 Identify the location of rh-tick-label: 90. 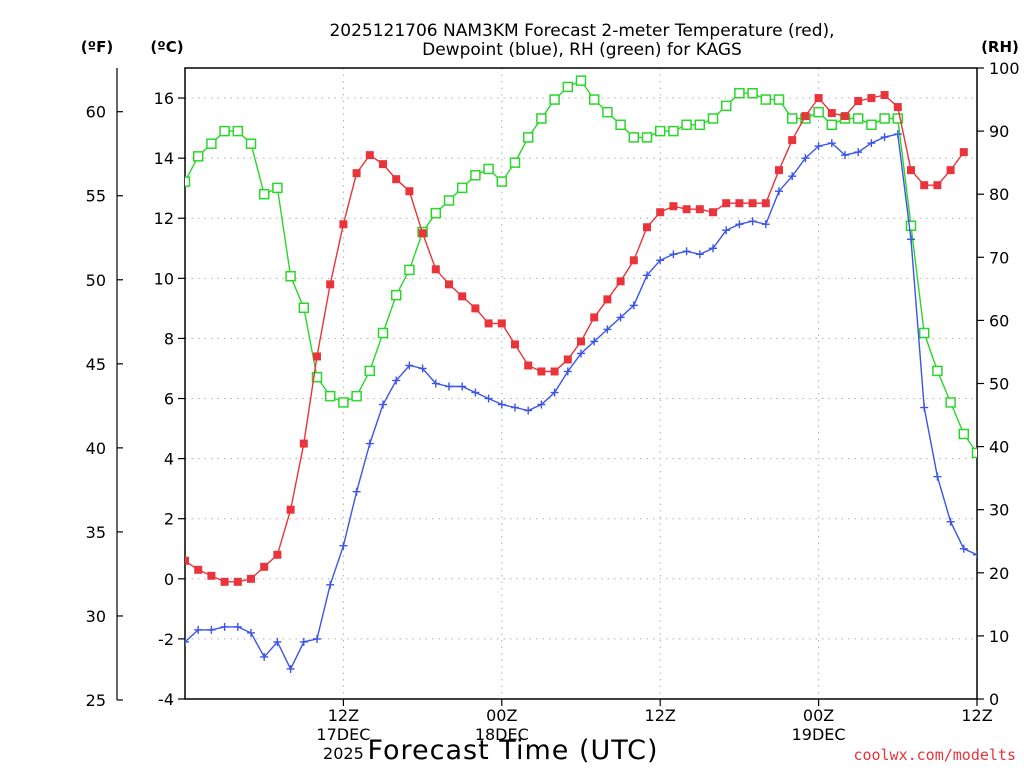
(999, 131).